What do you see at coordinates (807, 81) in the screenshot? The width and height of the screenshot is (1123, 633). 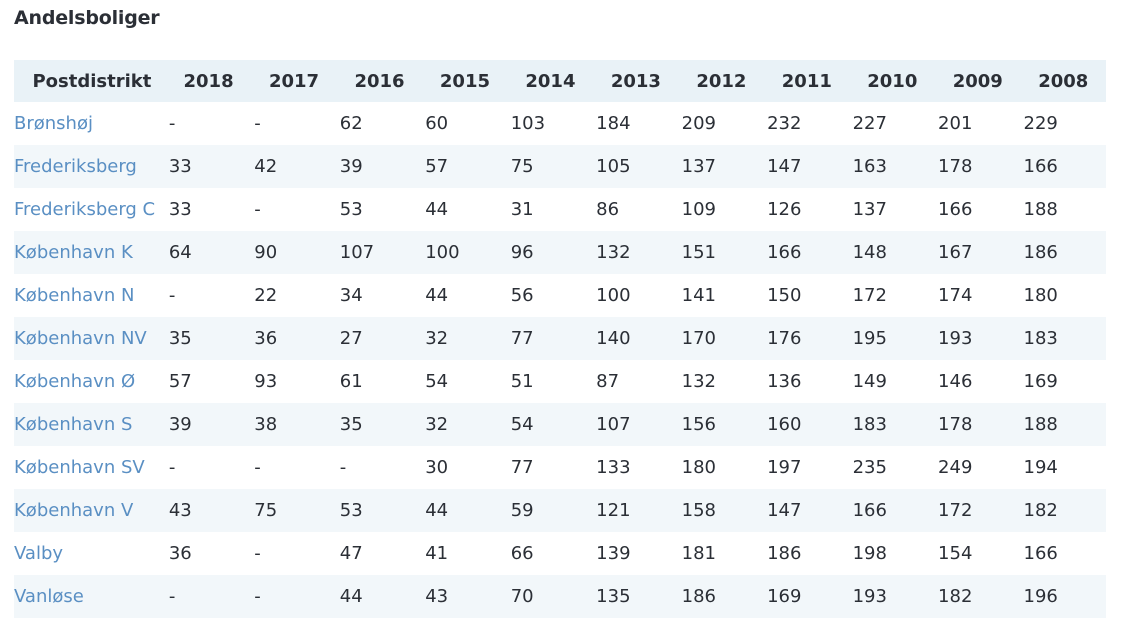 I see `column-header-year: 2011` at bounding box center [807, 81].